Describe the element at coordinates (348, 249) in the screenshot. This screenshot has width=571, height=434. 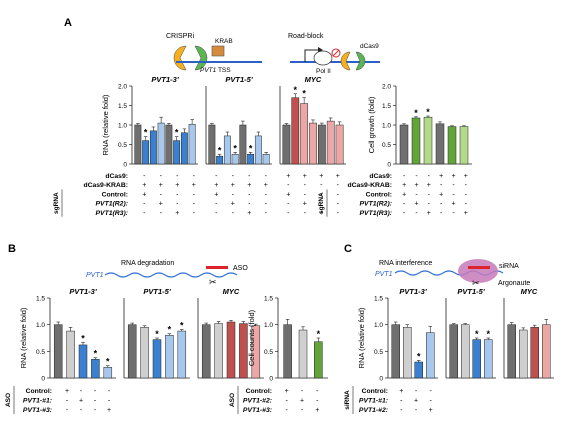
I see `panel-label-c: C` at that location.